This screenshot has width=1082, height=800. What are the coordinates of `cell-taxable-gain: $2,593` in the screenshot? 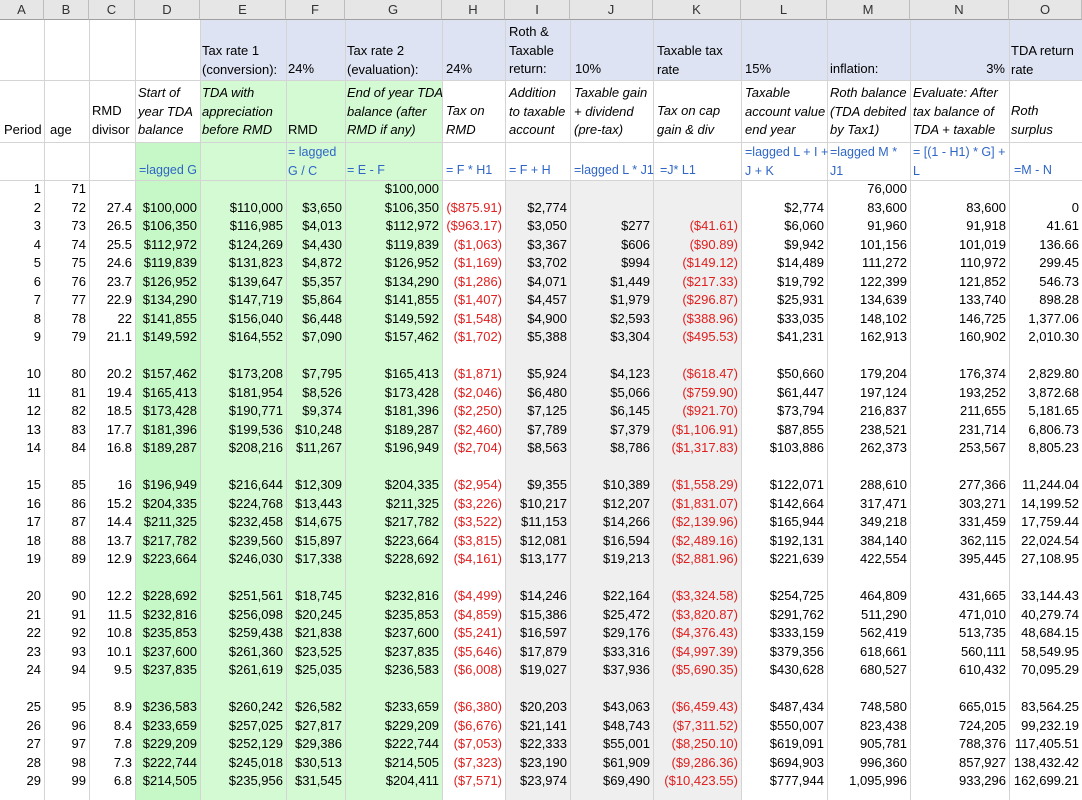 It's located at (630, 318).